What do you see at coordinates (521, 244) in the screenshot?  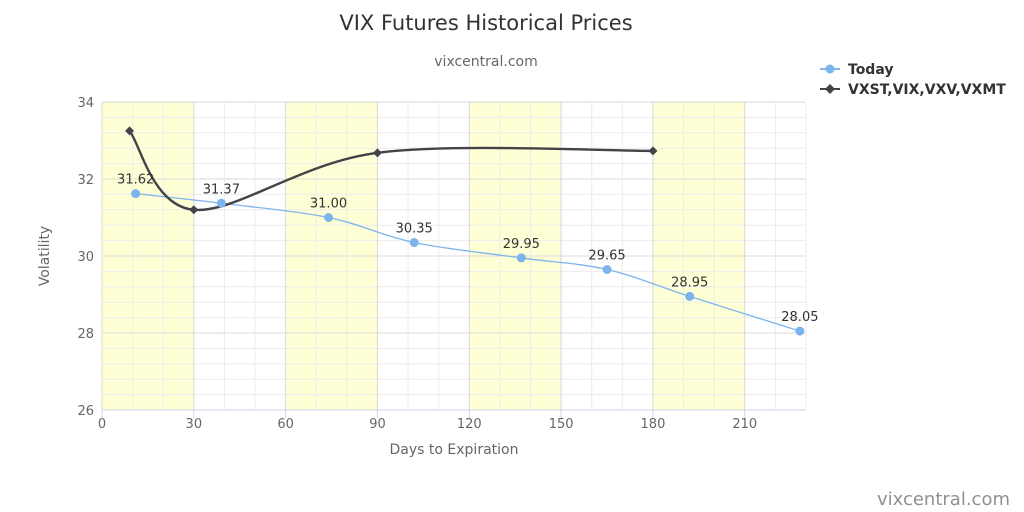 I see `data-label: 29.95` at bounding box center [521, 244].